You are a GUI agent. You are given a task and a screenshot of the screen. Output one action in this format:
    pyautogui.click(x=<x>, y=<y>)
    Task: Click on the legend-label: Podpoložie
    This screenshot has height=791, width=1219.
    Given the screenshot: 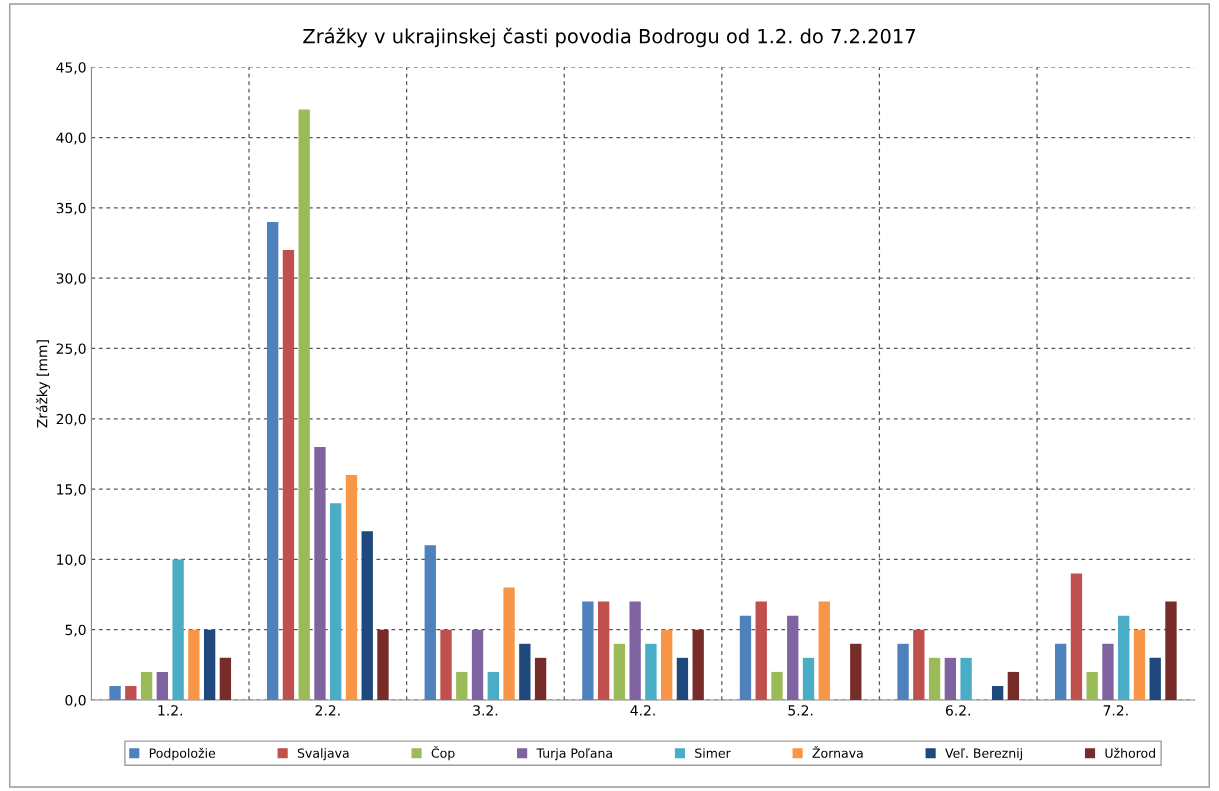 What is the action you would take?
    pyautogui.click(x=182, y=754)
    